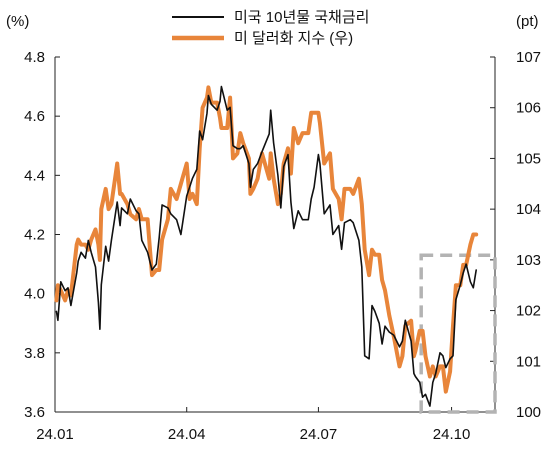 This screenshot has height=451, width=556. Describe the element at coordinates (34, 294) in the screenshot. I see `y-left-tick-label: 4.0` at that location.